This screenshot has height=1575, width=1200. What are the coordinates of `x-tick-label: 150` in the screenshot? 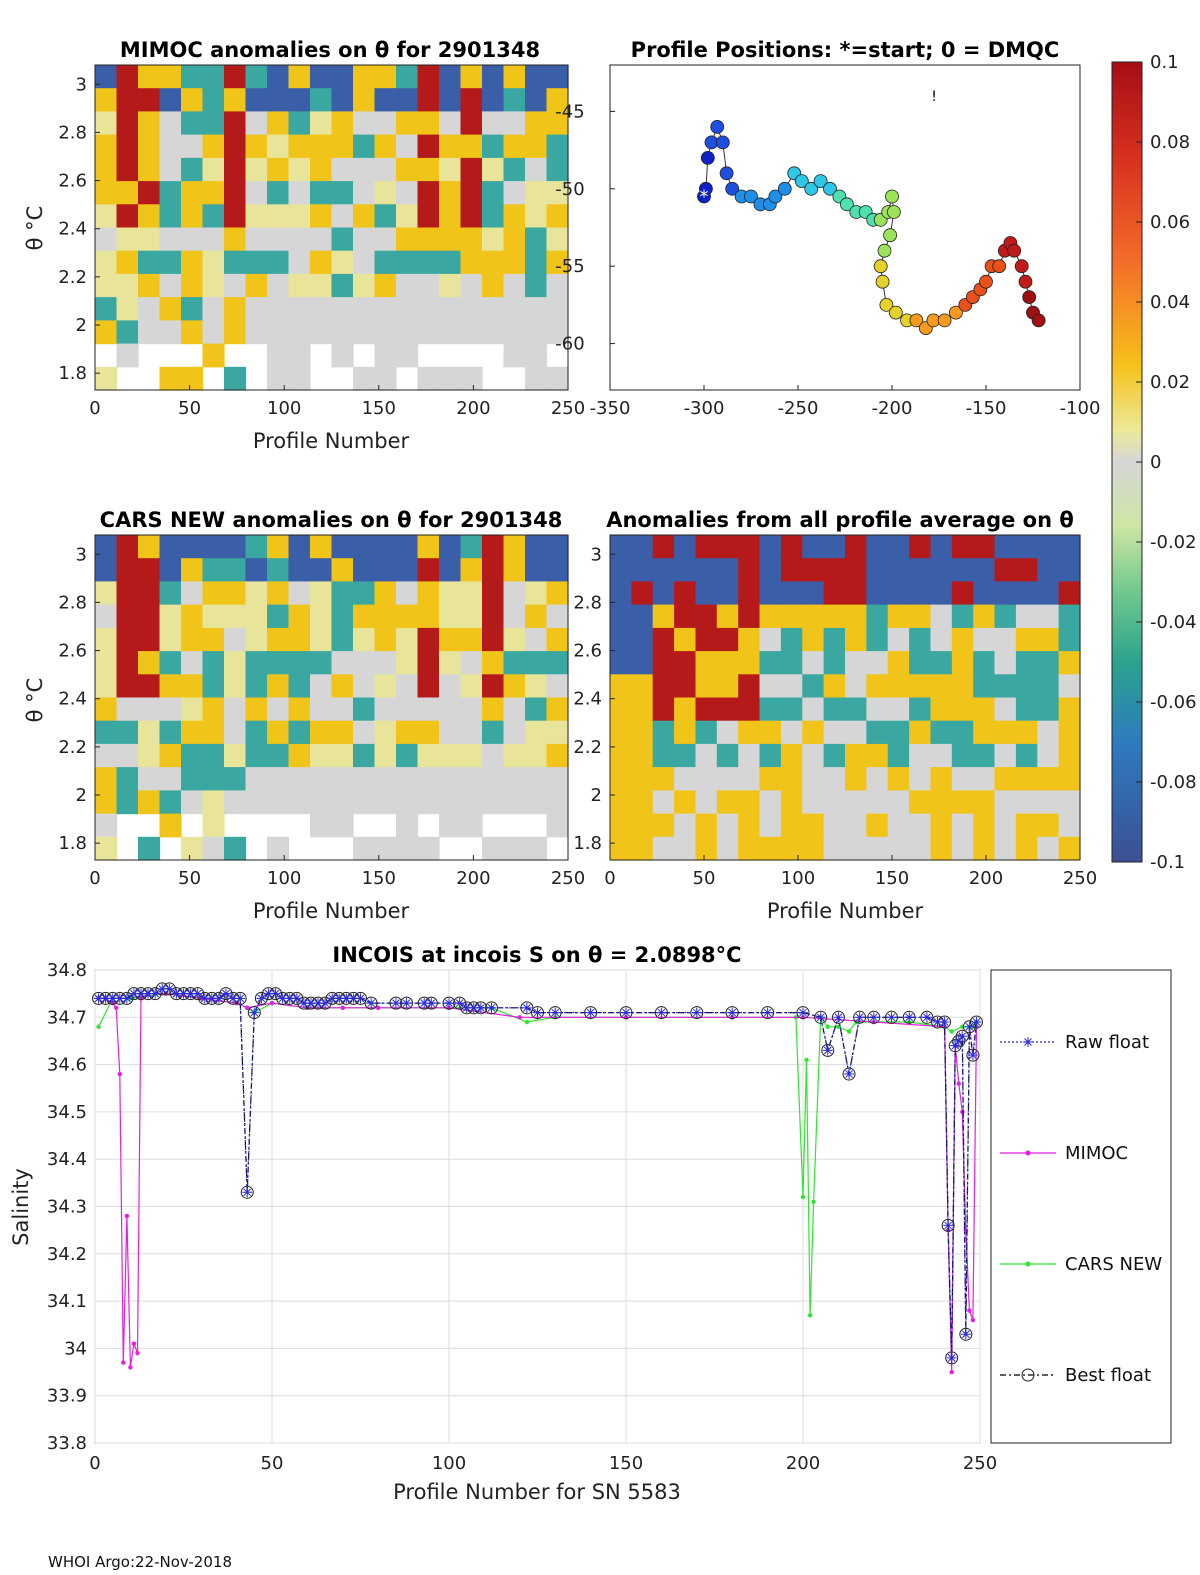 It's located at (892, 878).